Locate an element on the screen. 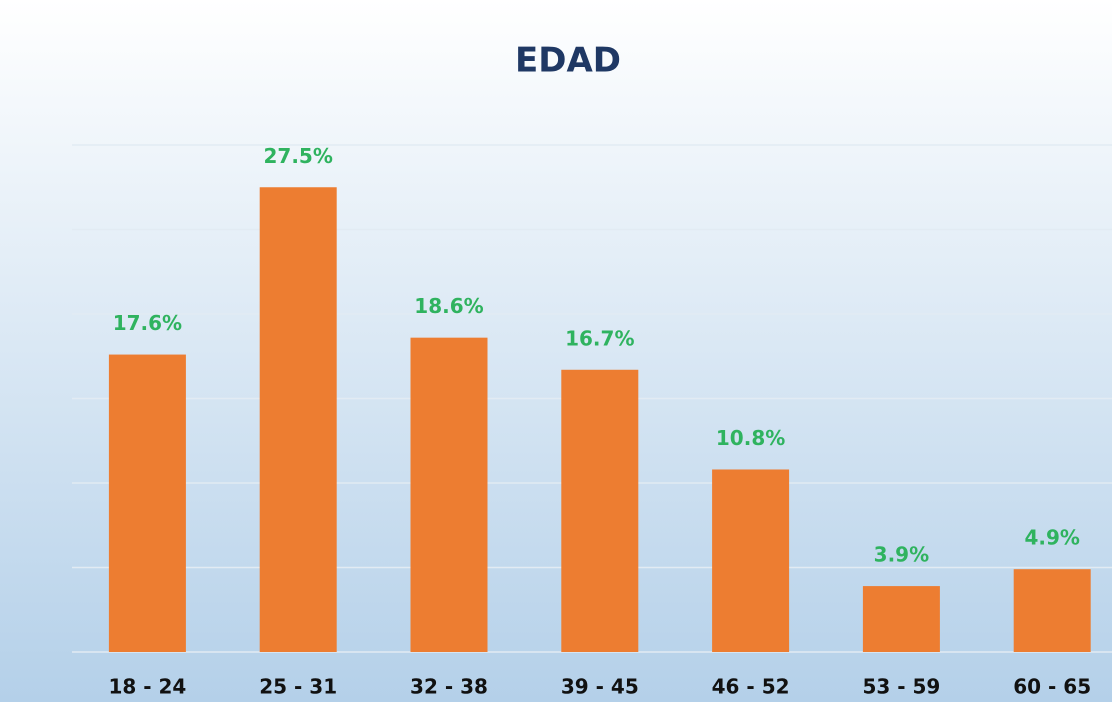  data-label: 10.8% is located at coordinates (750, 438).